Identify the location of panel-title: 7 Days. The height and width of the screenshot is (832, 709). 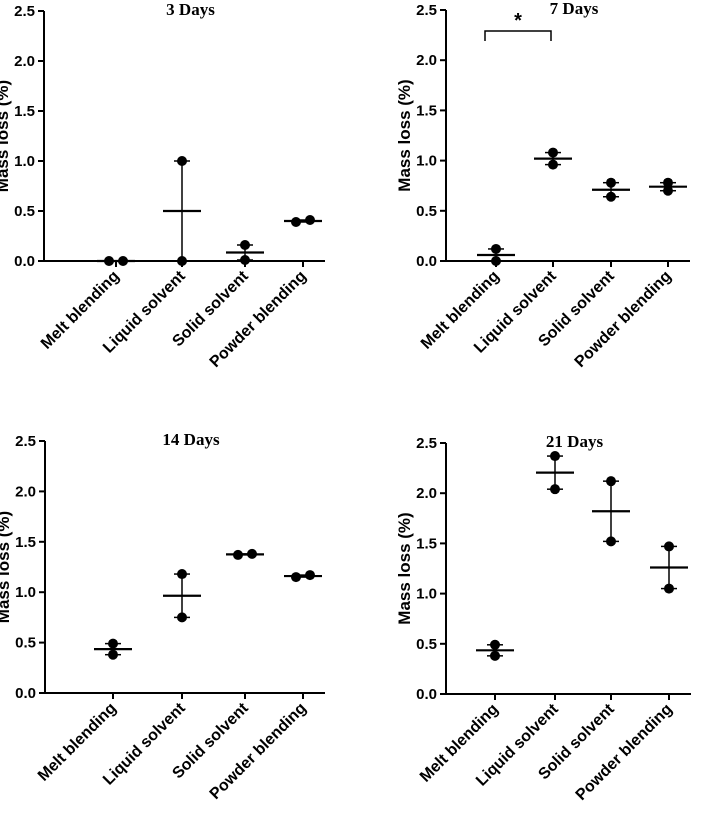
(574, 9).